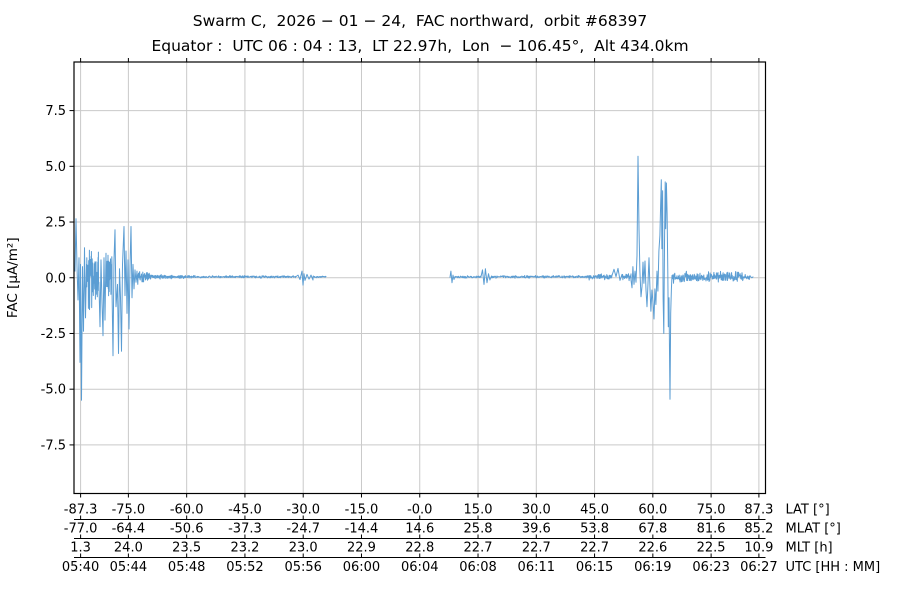 The width and height of the screenshot is (900, 600). Describe the element at coordinates (128, 567) in the screenshot. I see `x-tick-label-row4: 05:44` at that location.